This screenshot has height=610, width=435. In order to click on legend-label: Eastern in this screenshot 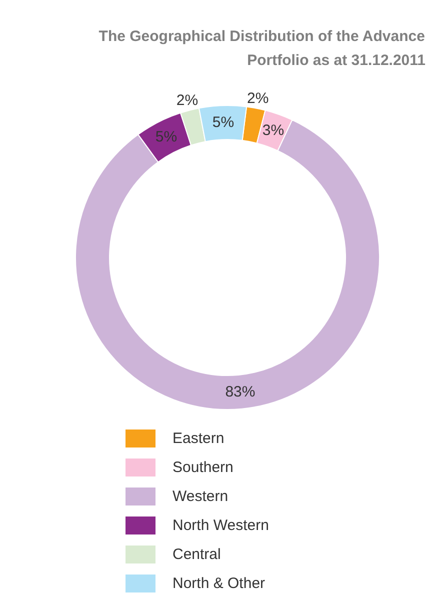, I will do `click(198, 438)`.